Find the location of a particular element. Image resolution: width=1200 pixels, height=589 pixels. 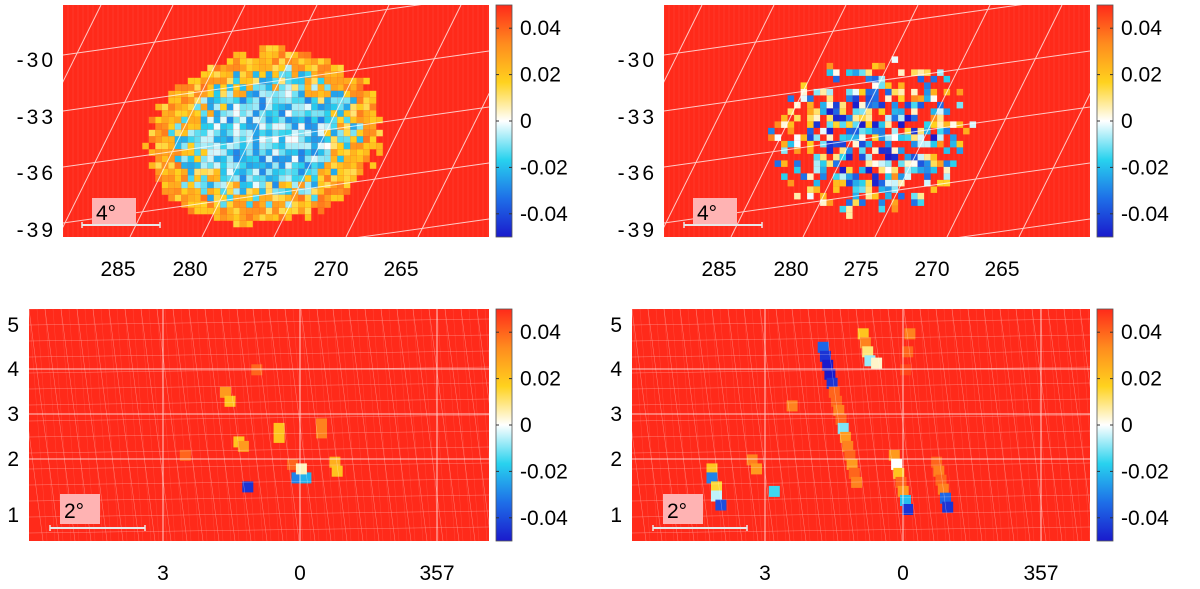

x-tick-label: 3 is located at coordinates (163, 573).